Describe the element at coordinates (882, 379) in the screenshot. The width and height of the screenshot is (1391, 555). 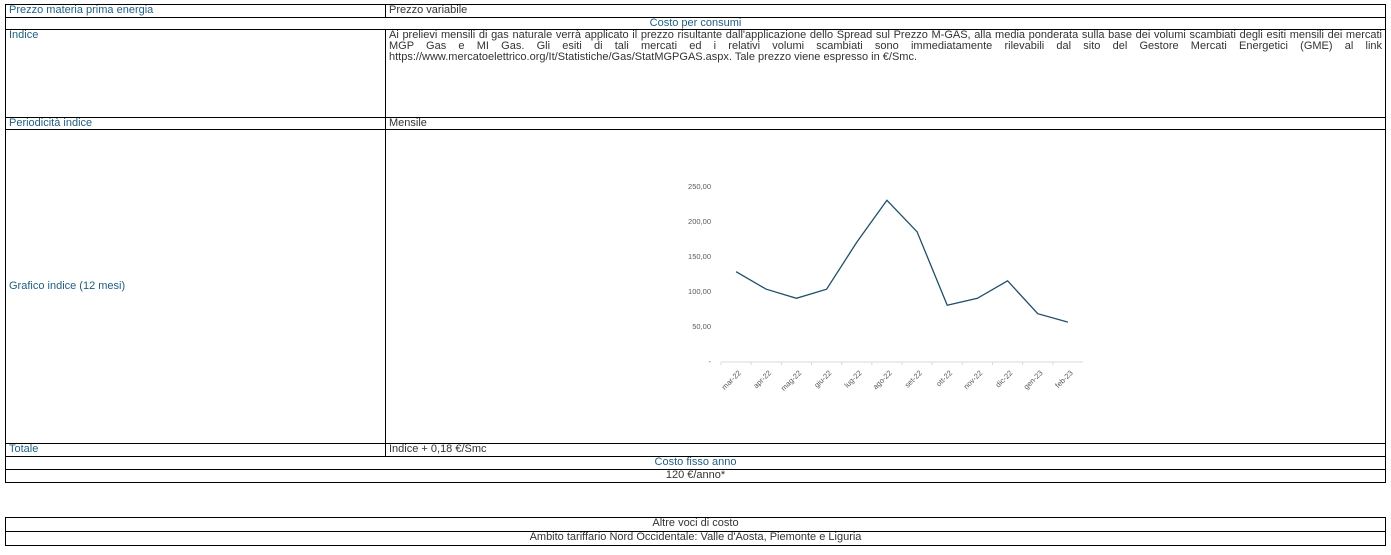
I see `x-tick-label: ago-22` at that location.